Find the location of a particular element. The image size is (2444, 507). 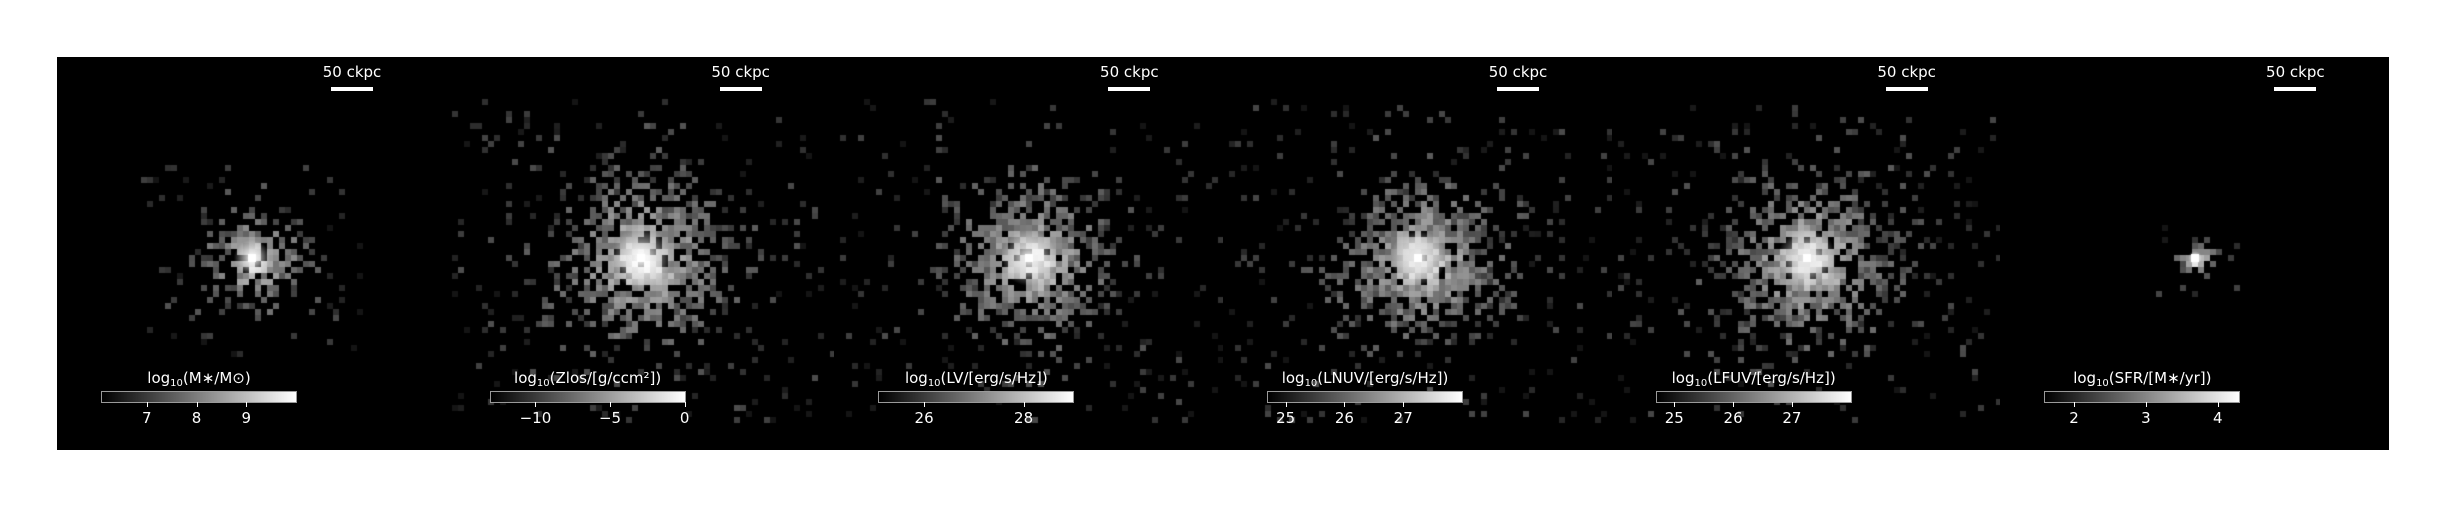

colorbar-label-quantity: (LV/[erg/s/Hz]) is located at coordinates (994, 378).